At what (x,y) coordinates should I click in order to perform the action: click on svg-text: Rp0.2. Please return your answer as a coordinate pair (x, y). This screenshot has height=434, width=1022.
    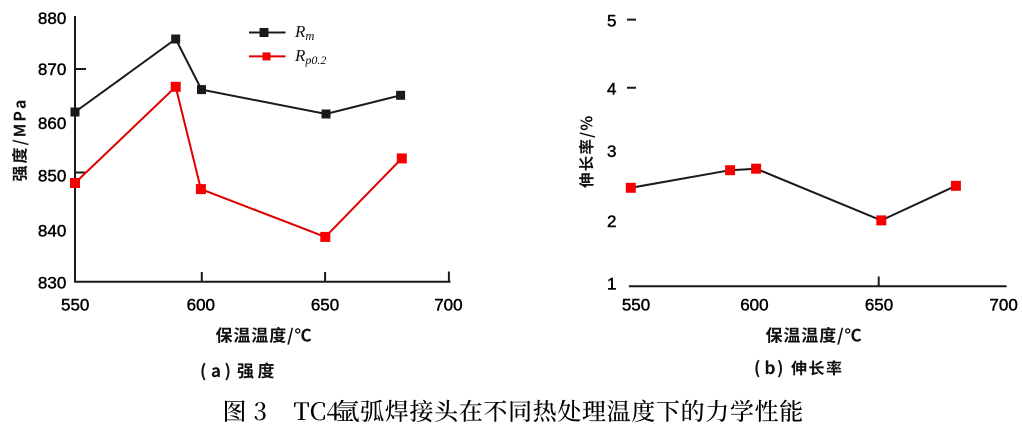
    Looking at the image, I should click on (310, 56).